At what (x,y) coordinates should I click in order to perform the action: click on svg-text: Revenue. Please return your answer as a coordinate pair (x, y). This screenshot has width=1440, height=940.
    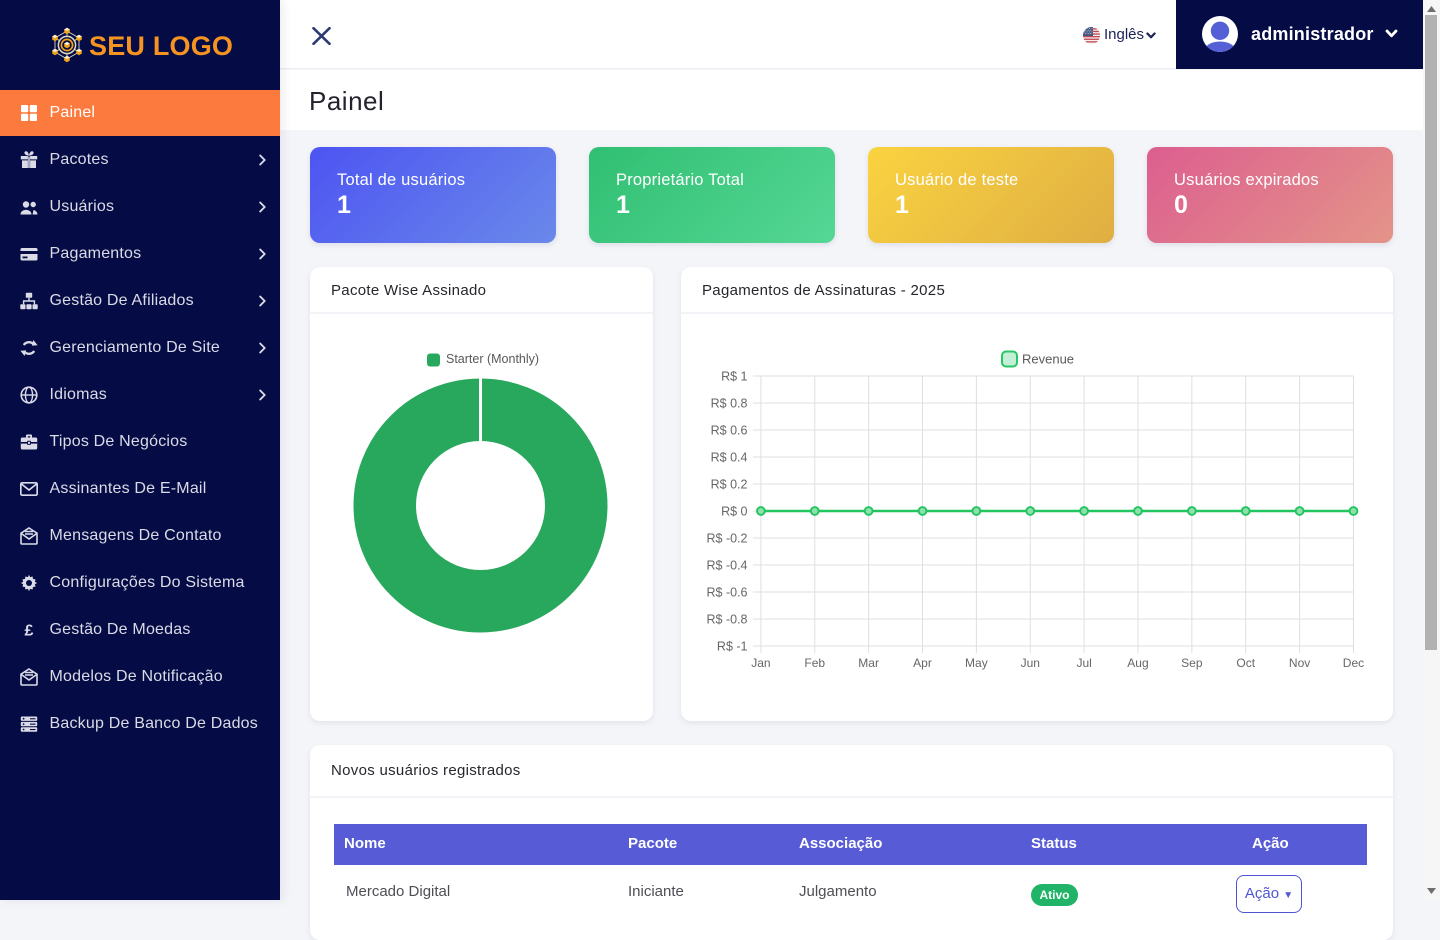
    Looking at the image, I should click on (1048, 359).